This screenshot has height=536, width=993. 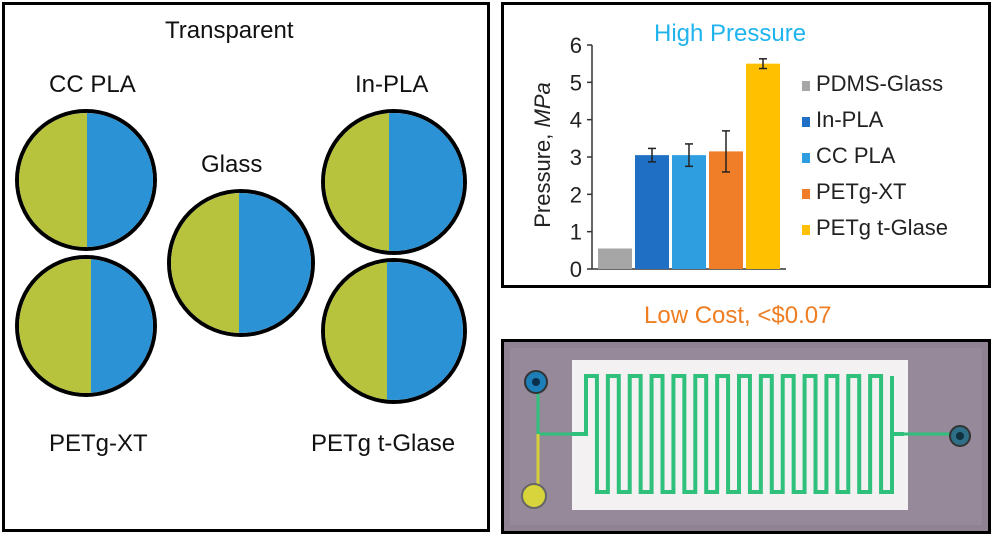 I want to click on sample-label-petg-xt: PETg-XT, so click(x=98, y=443).